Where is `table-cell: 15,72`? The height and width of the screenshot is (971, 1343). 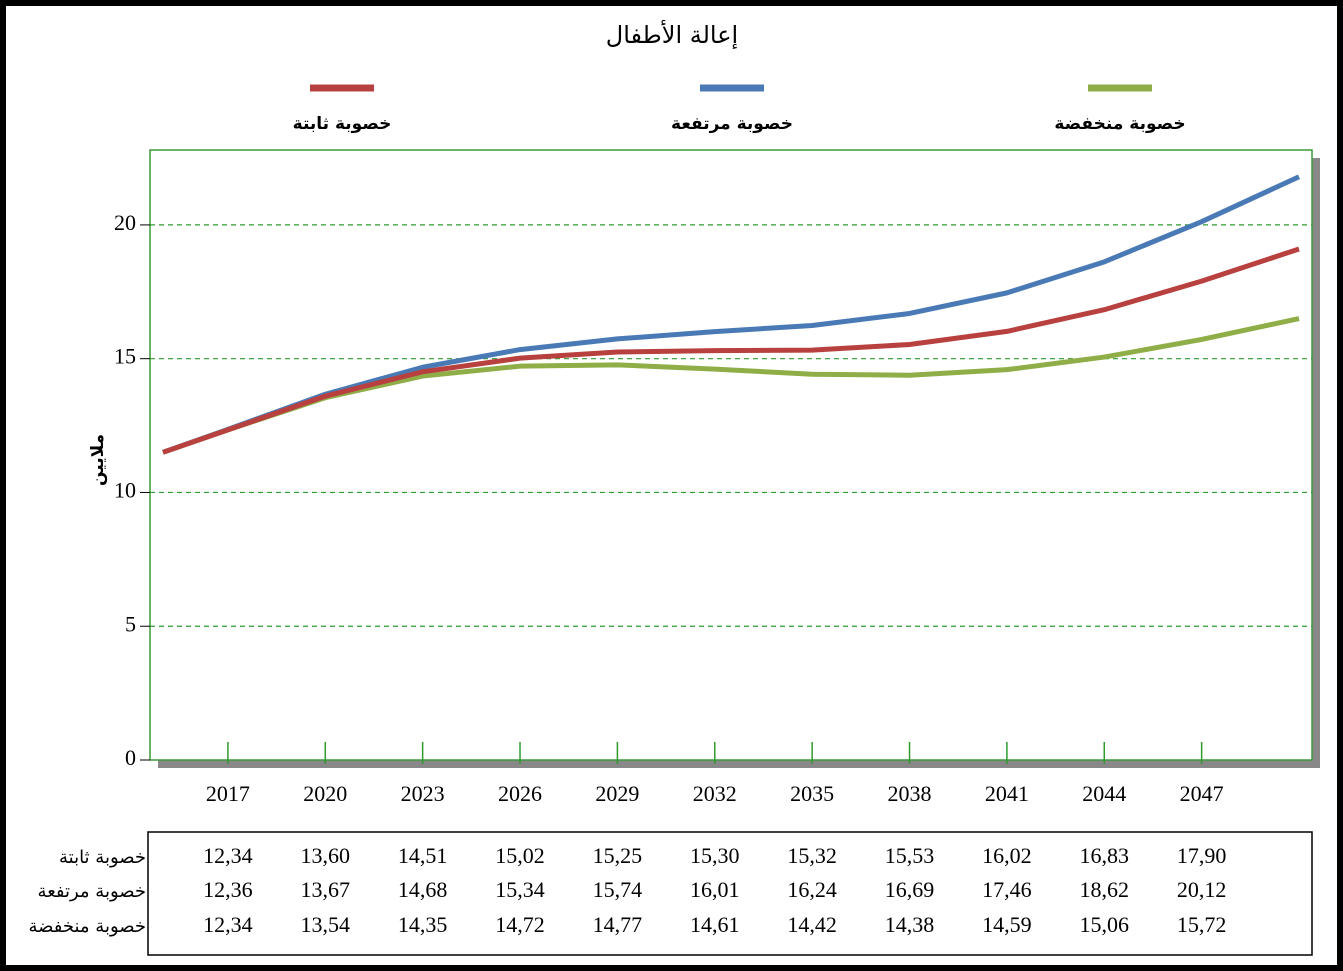
table-cell: 15,72 is located at coordinates (1202, 924).